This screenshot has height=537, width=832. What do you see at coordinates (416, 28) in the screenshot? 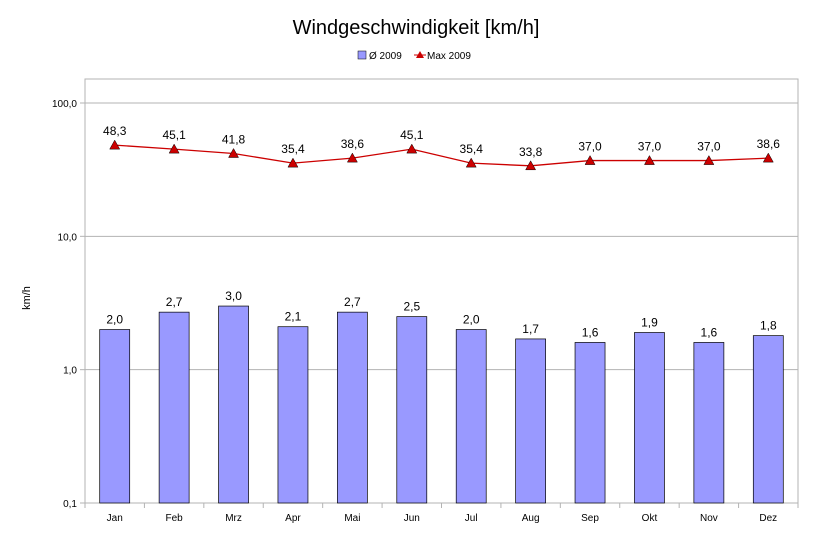
I see `chart-title: Windgeschwindigkeit [km/h]` at bounding box center [416, 28].